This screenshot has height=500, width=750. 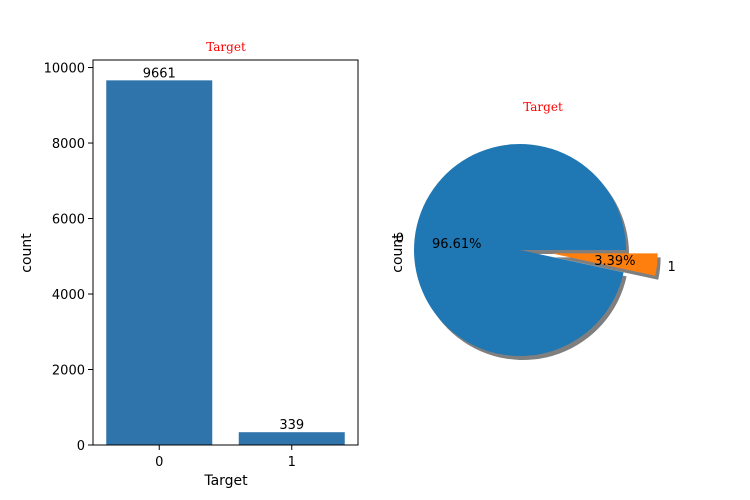 I want to click on bar-y-axis-label: count, so click(x=27, y=253).